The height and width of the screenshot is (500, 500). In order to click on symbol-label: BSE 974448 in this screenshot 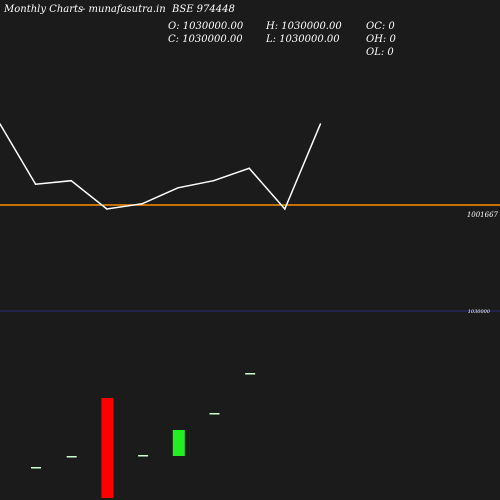, I will do `click(203, 9)`.